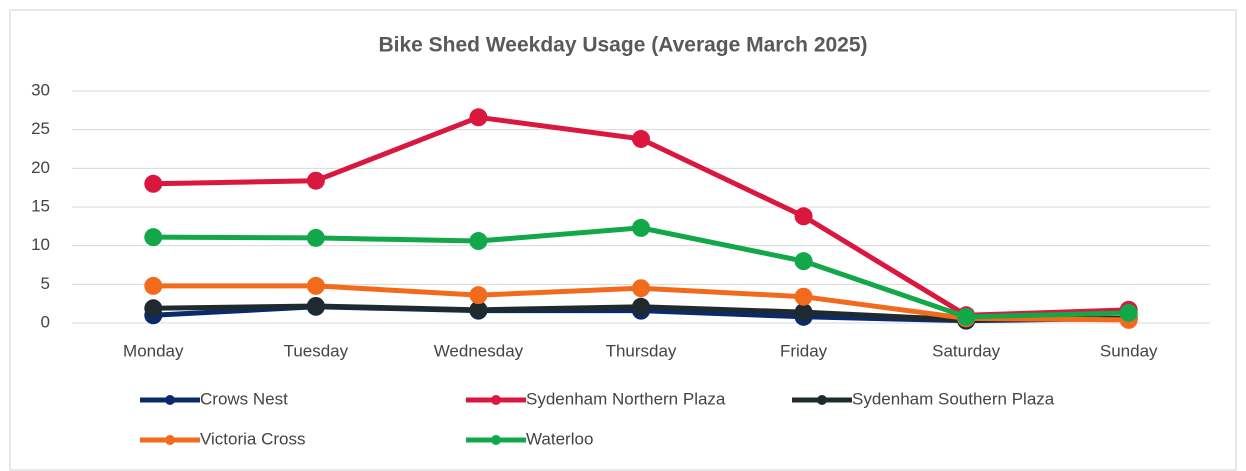 This screenshot has width=1246, height=471. What do you see at coordinates (45, 321) in the screenshot?
I see `y-tick-label: 0` at bounding box center [45, 321].